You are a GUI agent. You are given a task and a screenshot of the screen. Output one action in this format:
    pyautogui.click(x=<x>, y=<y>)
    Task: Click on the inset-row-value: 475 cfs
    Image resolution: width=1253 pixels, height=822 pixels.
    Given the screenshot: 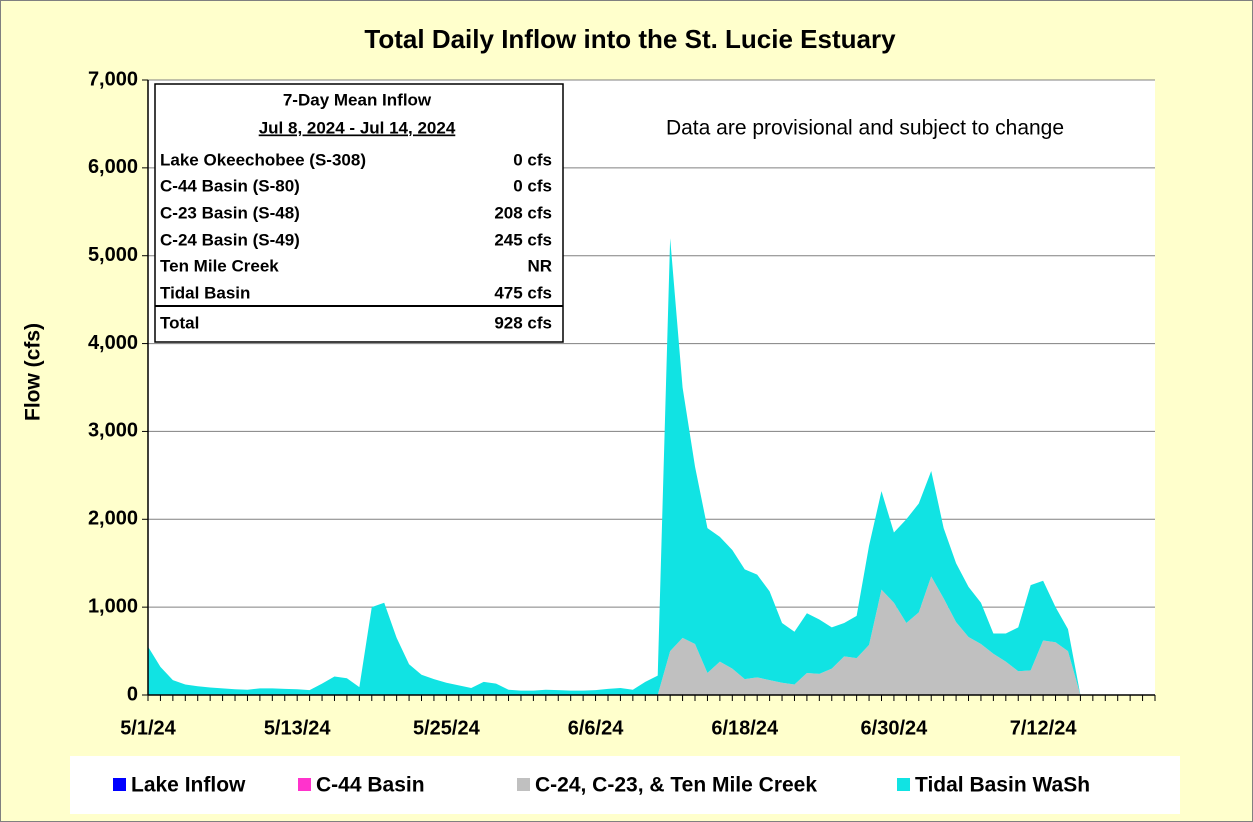 What is the action you would take?
    pyautogui.click(x=523, y=292)
    